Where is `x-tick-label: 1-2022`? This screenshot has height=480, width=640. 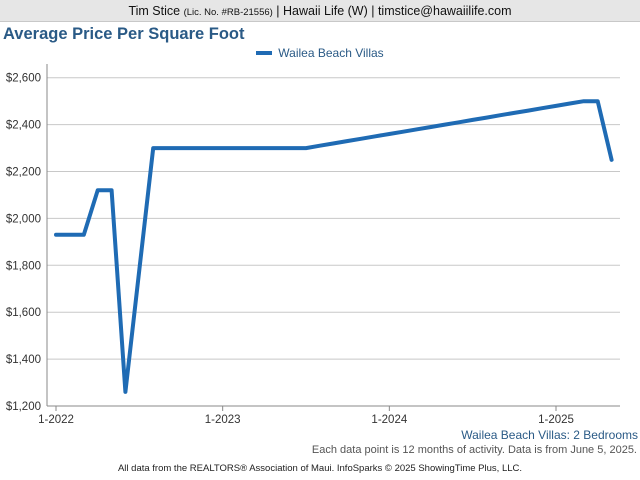 x-tick-label: 1-2022 is located at coordinates (56, 420).